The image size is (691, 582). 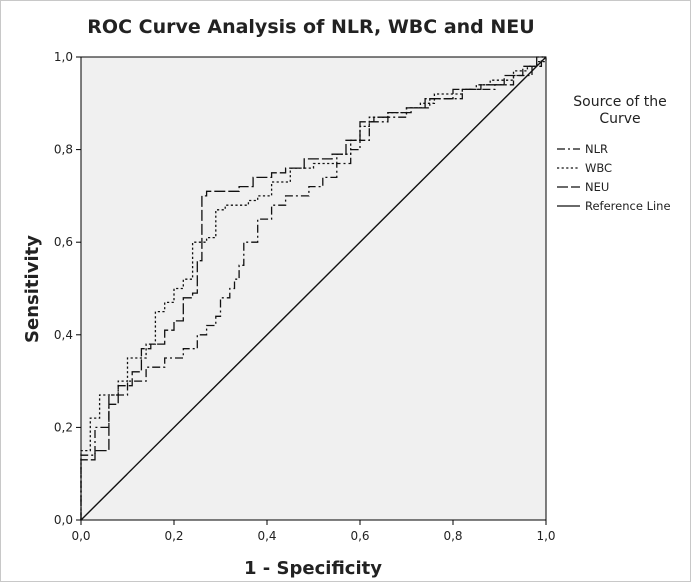 I want to click on y-tick-label: 0,4, so click(x=63, y=335).